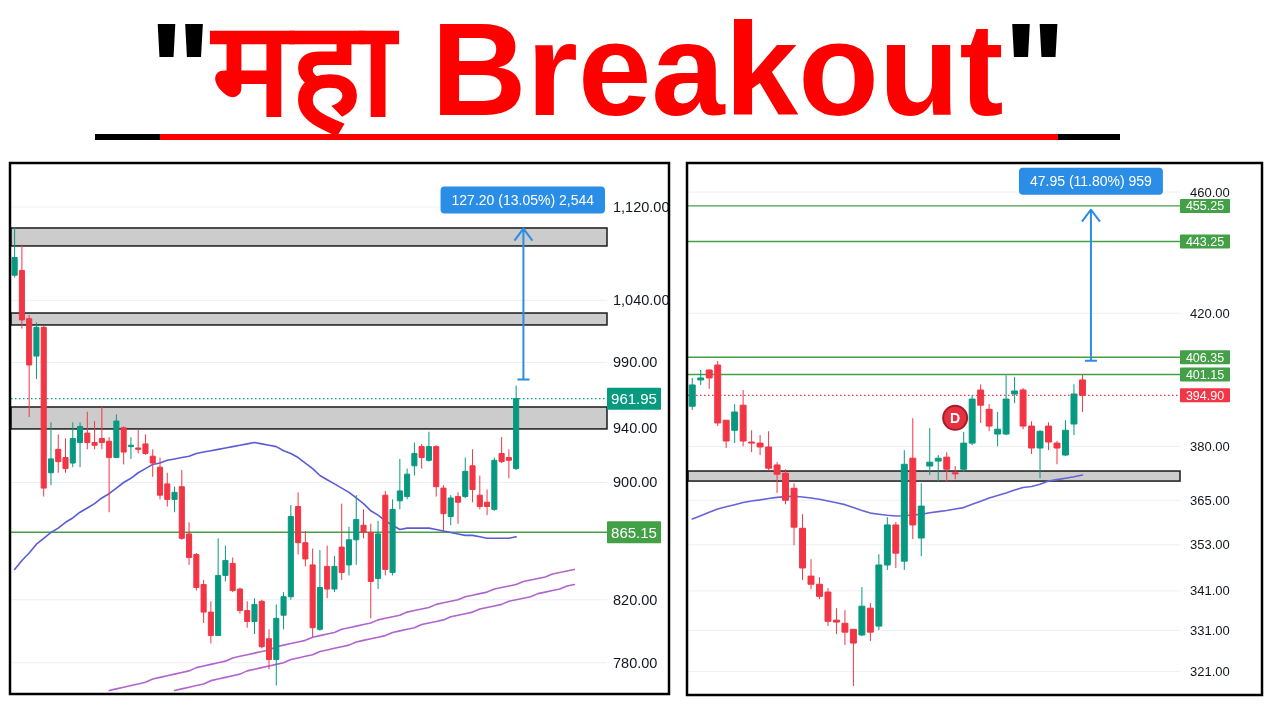  What do you see at coordinates (635, 482) in the screenshot?
I see `y-tick-label: 900.00` at bounding box center [635, 482].